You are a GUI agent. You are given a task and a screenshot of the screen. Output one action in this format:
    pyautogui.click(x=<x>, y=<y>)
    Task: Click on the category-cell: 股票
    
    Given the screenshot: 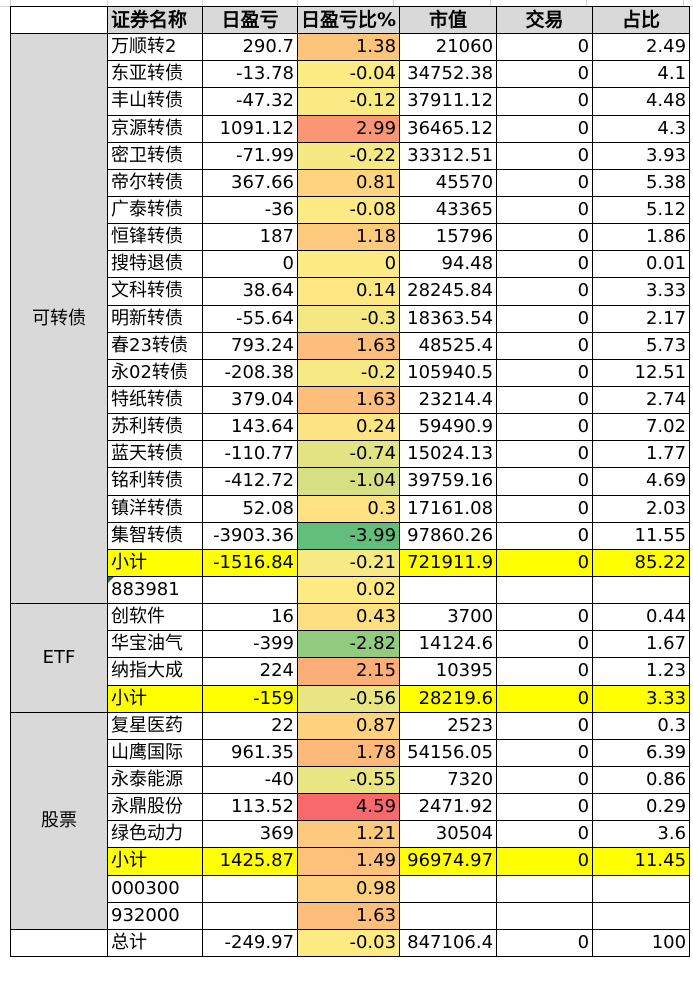 What is the action you would take?
    pyautogui.click(x=59, y=820)
    